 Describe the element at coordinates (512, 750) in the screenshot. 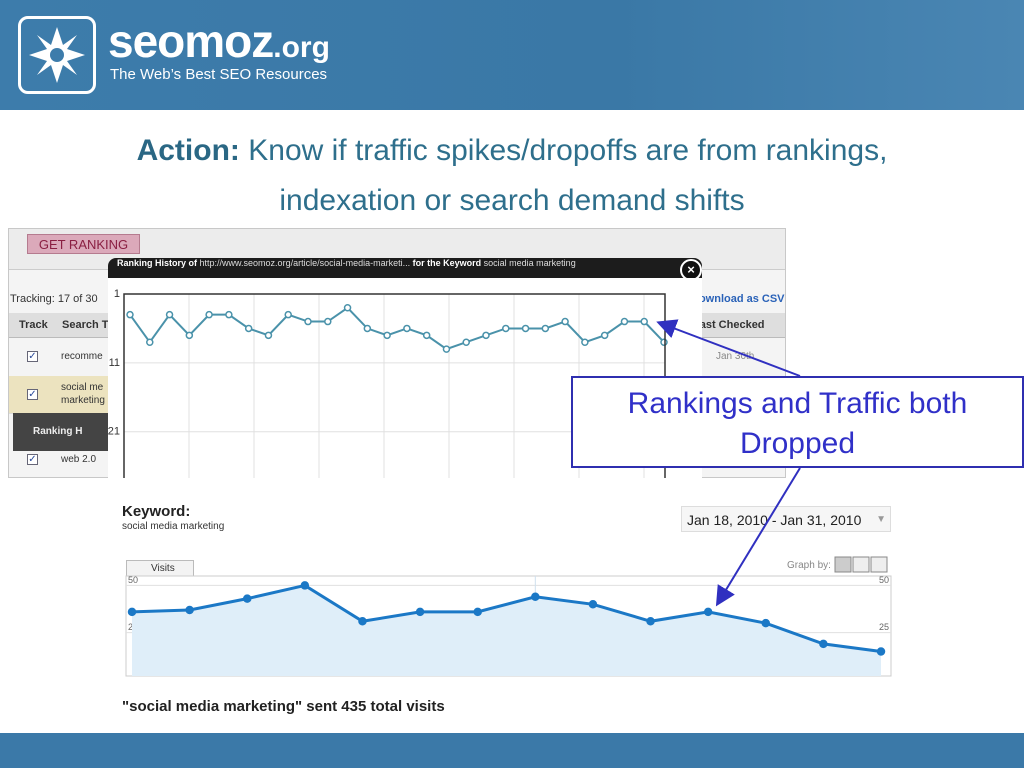

I see `footer` at that location.